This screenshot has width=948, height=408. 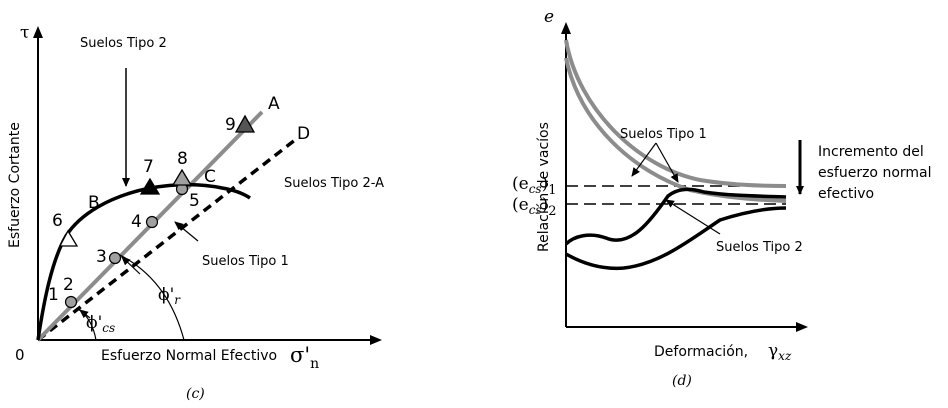 I want to click on d-x-axis-label: Deformación,, so click(x=701, y=352).